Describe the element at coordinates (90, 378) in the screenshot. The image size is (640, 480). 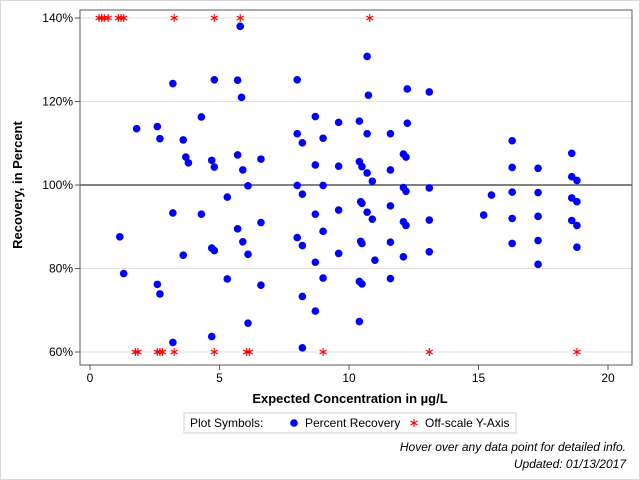
I see `x-tick-label: 0` at that location.